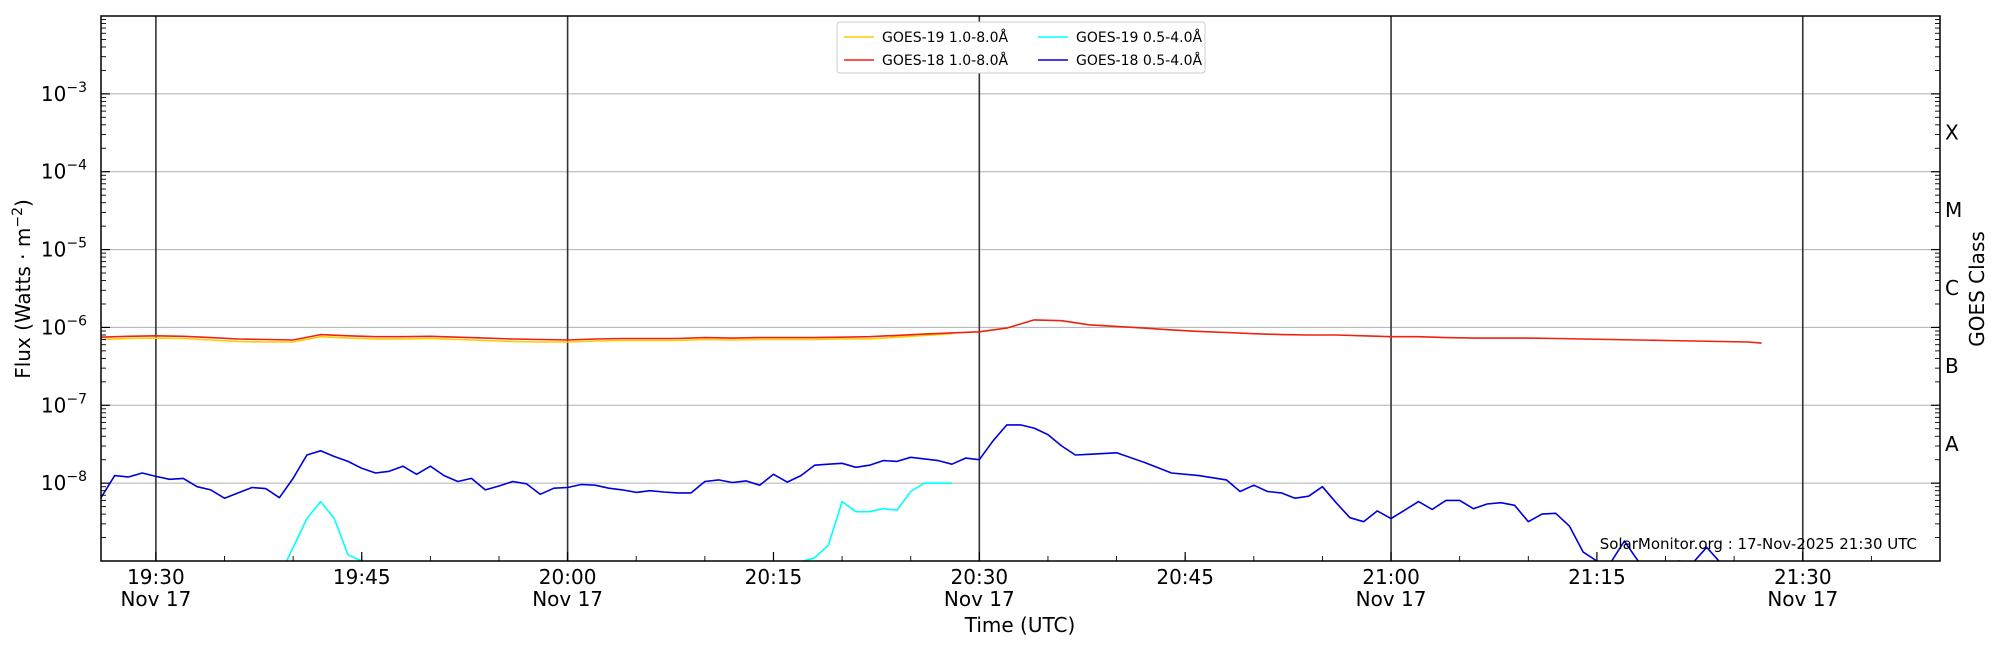 The width and height of the screenshot is (2000, 650). I want to click on y-axis-title-close: ), so click(23, 203).